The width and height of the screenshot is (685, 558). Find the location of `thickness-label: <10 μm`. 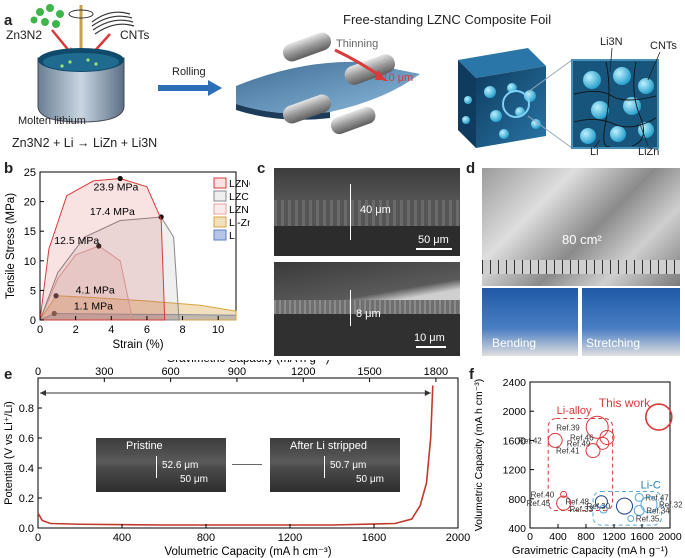

thickness-label: <10 μm is located at coordinates (395, 78).